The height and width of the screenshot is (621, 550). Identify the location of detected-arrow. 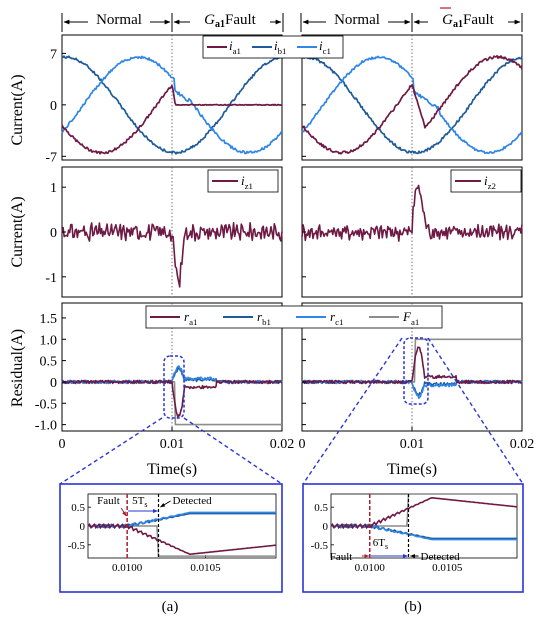
(165, 504).